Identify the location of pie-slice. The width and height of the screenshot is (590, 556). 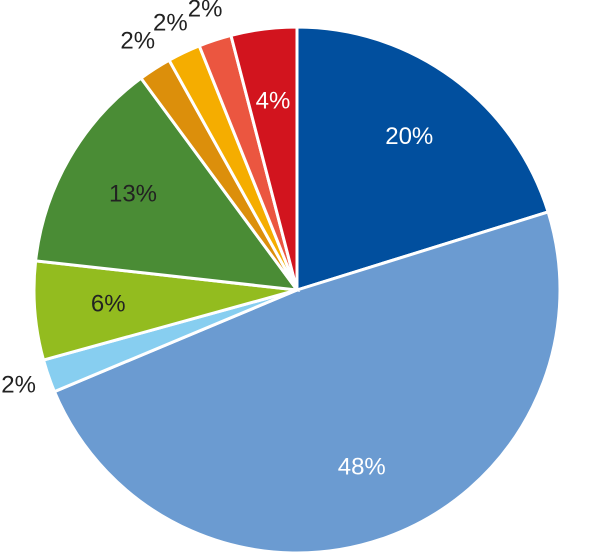
(264, 158).